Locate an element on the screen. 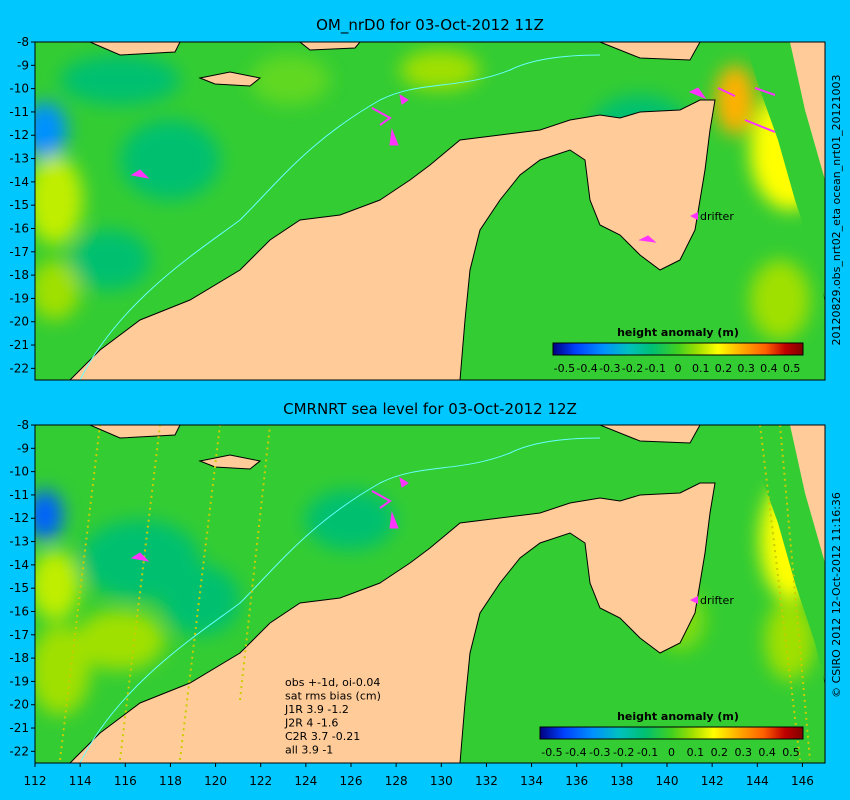  stats-line: C2R 3.7 -0.21 is located at coordinates (322, 736).